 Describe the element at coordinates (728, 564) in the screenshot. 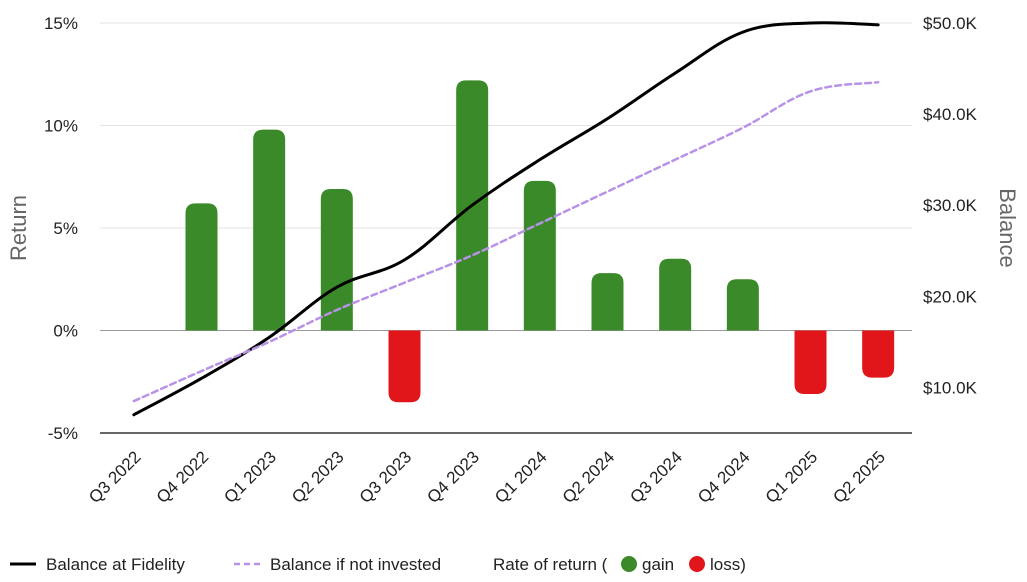

I see `legend-loss-label: loss)` at that location.